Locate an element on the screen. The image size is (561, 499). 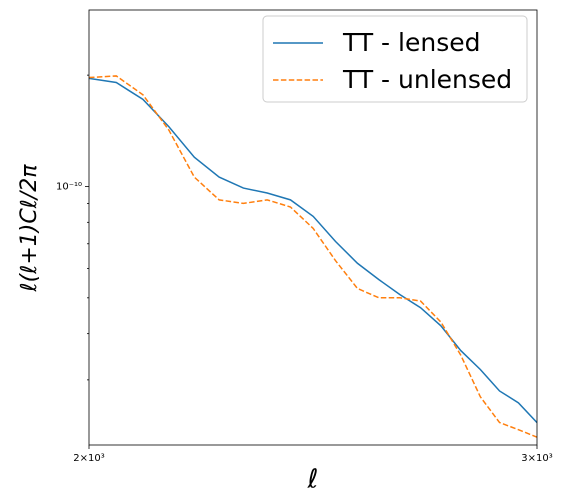
legend-label: TT - unlensed is located at coordinates (427, 79).